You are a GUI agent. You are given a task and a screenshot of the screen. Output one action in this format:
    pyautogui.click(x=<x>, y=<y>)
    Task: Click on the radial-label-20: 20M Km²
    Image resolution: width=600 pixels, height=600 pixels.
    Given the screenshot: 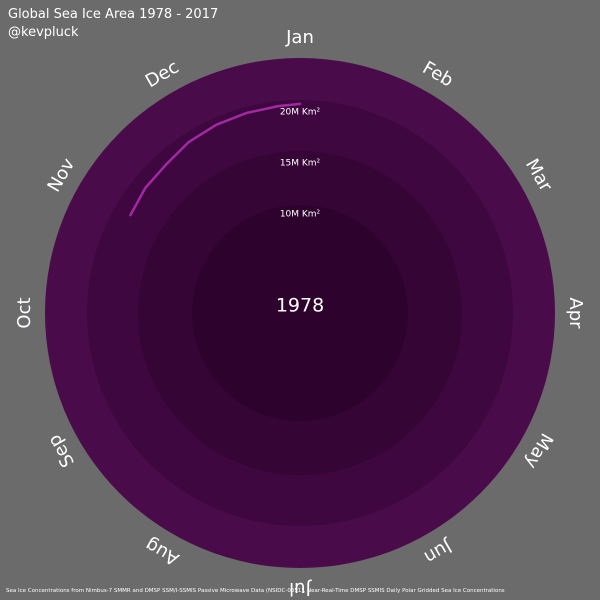 What is the action you would take?
    pyautogui.click(x=300, y=113)
    